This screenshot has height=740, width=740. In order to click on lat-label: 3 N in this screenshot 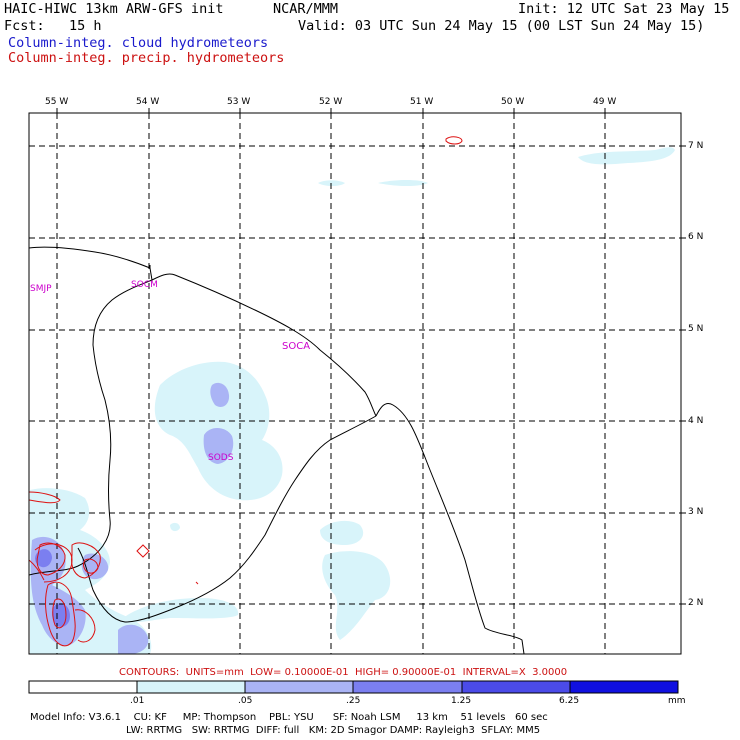, I will do `click(696, 512)`.